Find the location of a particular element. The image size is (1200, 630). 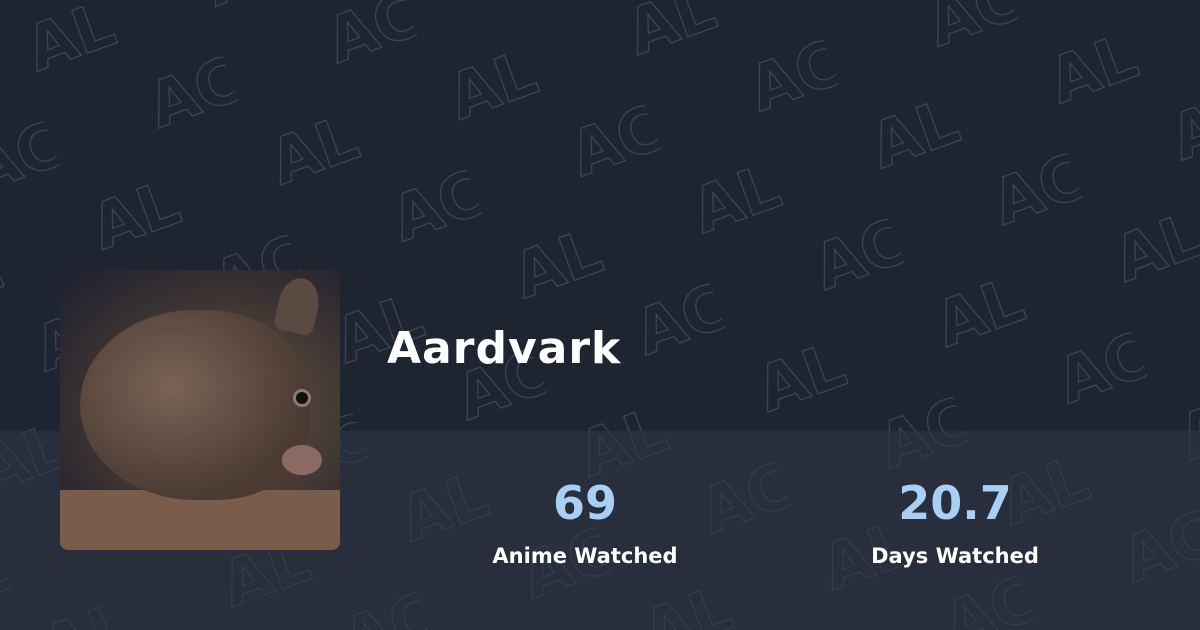

stat-days-watched: 20.7 Days Watched is located at coordinates (955, 522).